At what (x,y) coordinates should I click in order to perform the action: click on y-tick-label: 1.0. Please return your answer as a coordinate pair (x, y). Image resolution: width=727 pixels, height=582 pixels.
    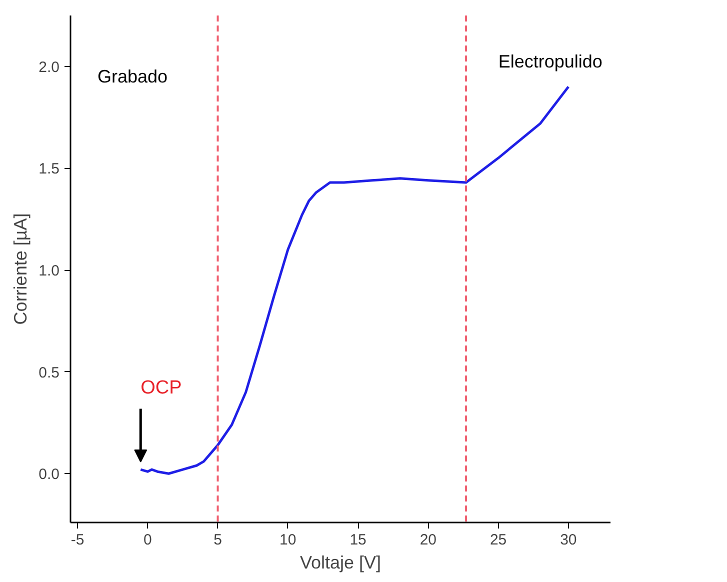
    Looking at the image, I should click on (49, 271).